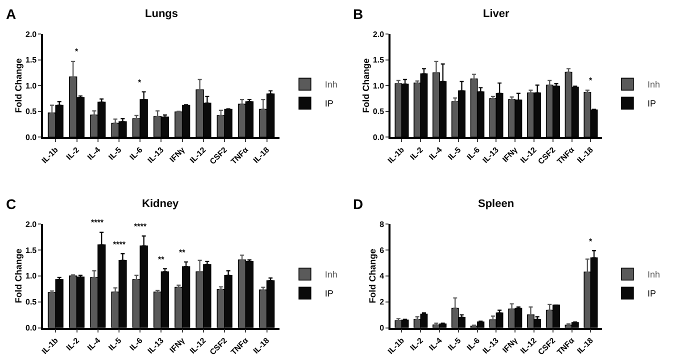 The height and width of the screenshot is (364, 676). Describe the element at coordinates (382, 250) in the screenshot. I see `y-tick-label: 6` at that location.